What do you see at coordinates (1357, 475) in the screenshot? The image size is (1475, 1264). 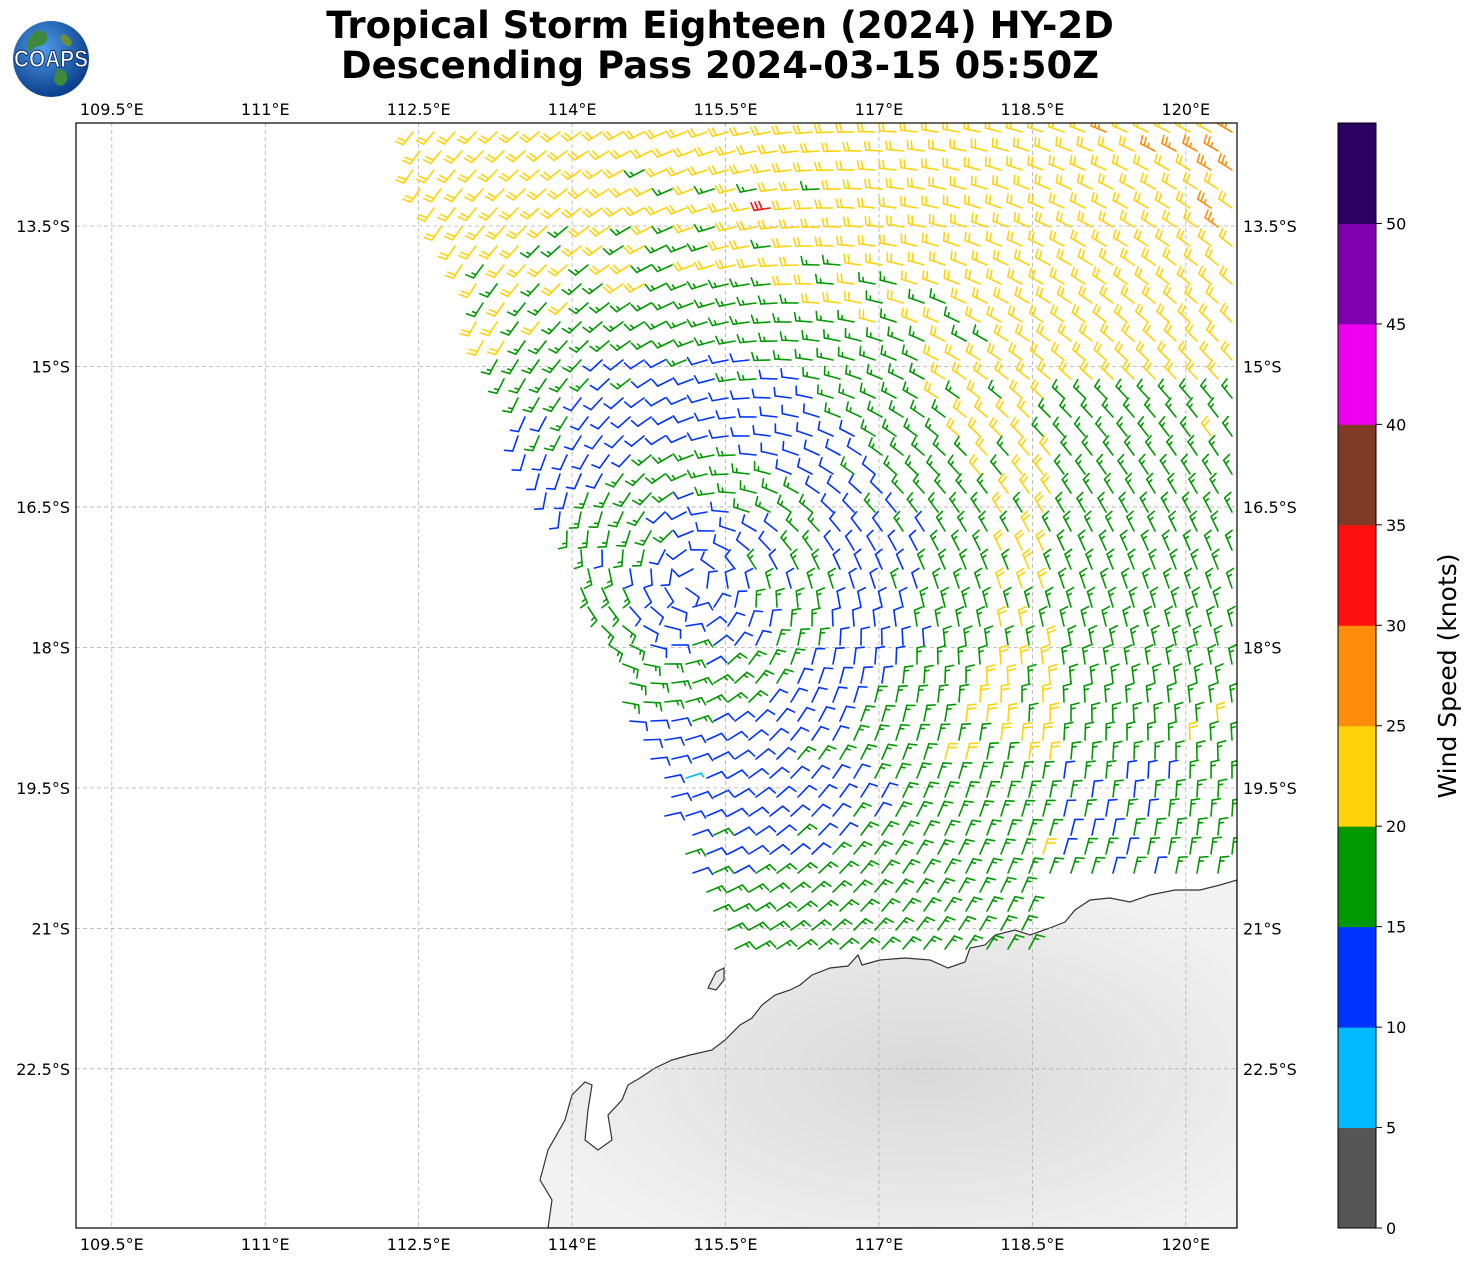 I see `colorbar-segment` at bounding box center [1357, 475].